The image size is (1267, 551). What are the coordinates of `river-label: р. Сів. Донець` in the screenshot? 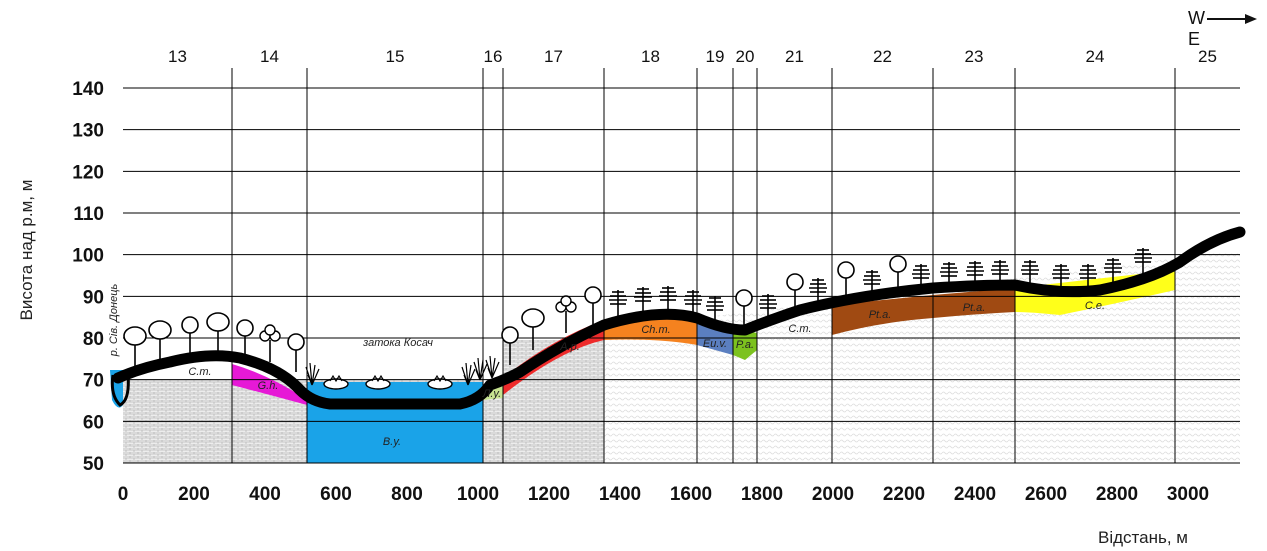 It's located at (114, 321).